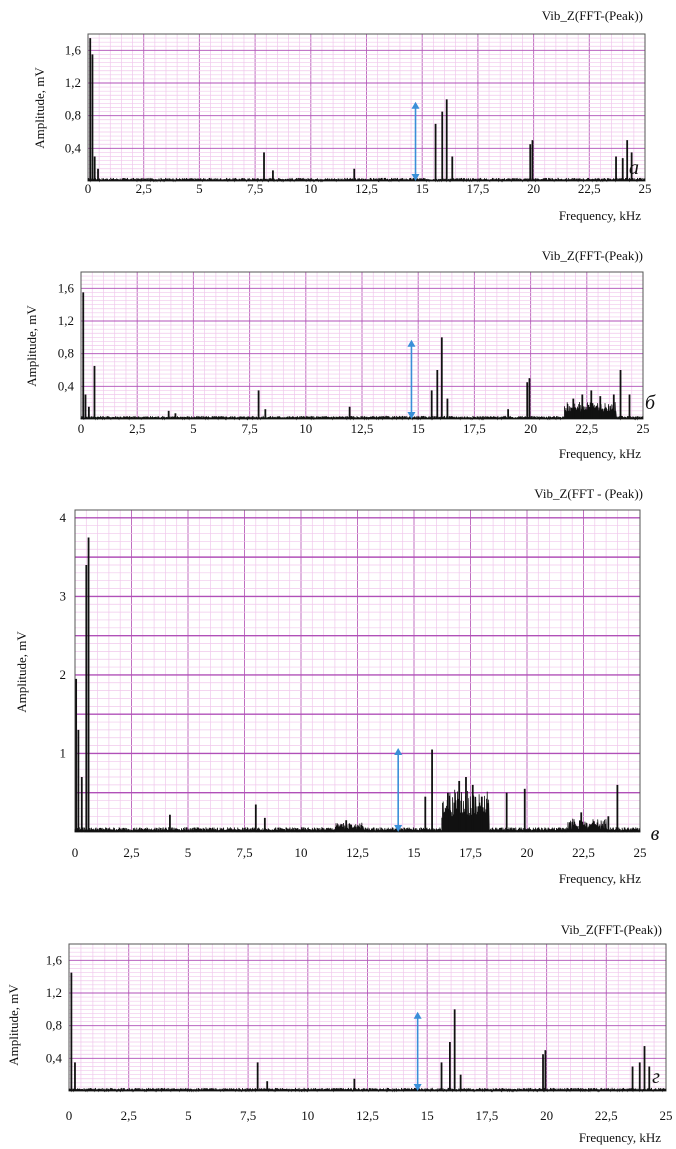 The width and height of the screenshot is (676, 1149). What do you see at coordinates (63, 517) in the screenshot?
I see `y-tick-label: 4` at bounding box center [63, 517].